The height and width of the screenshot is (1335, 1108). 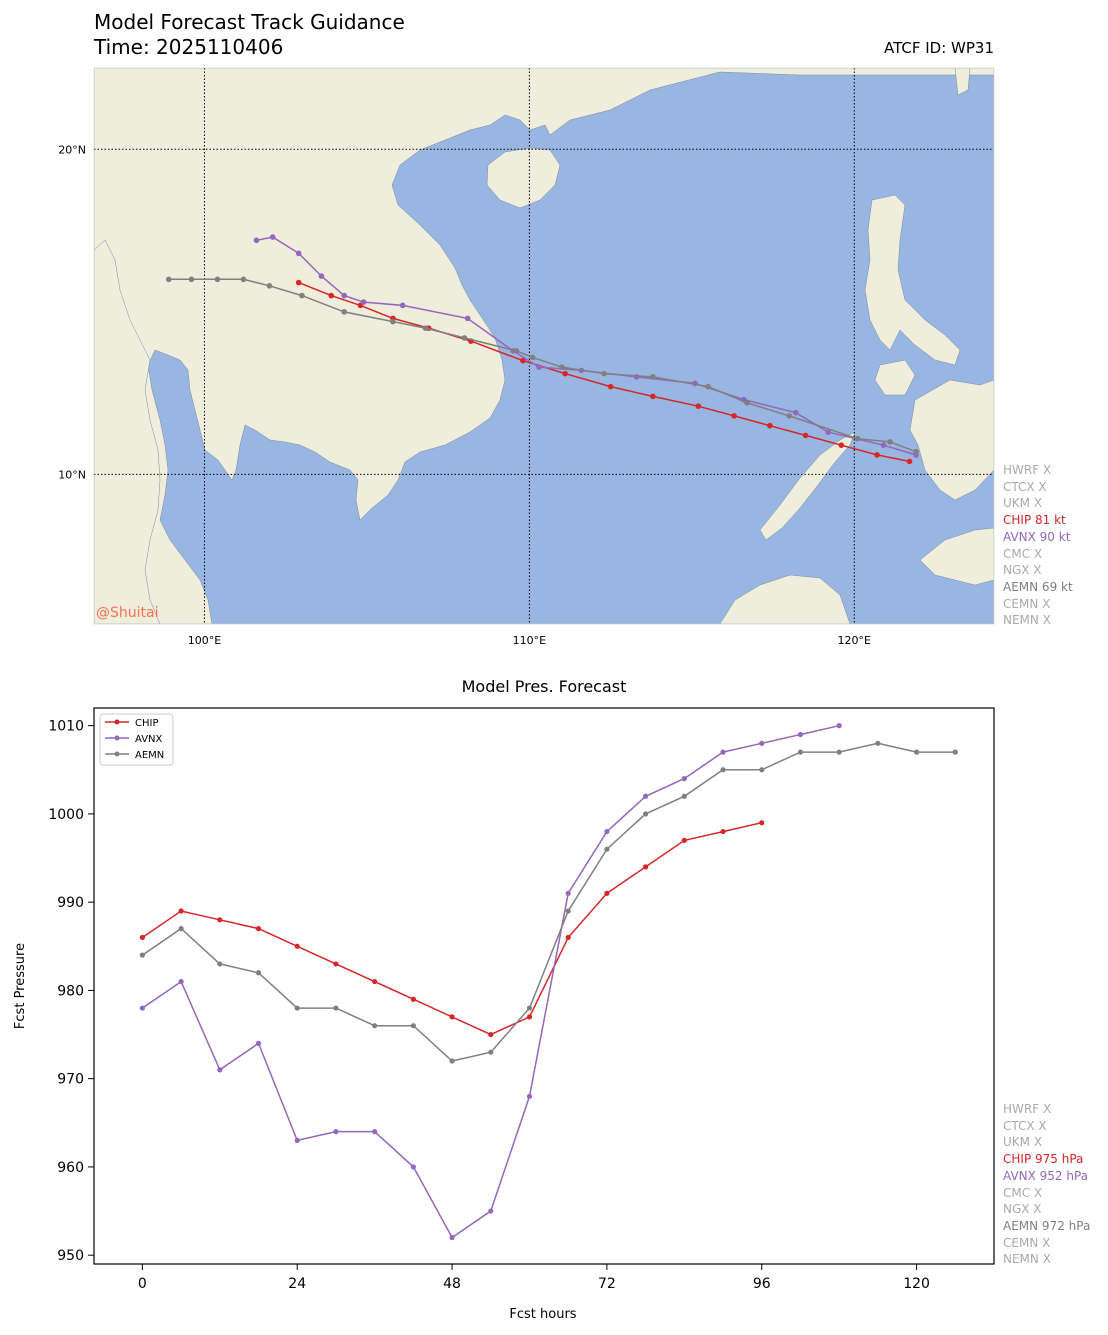 I want to click on lon-tick-label: 100°E, so click(x=204, y=640).